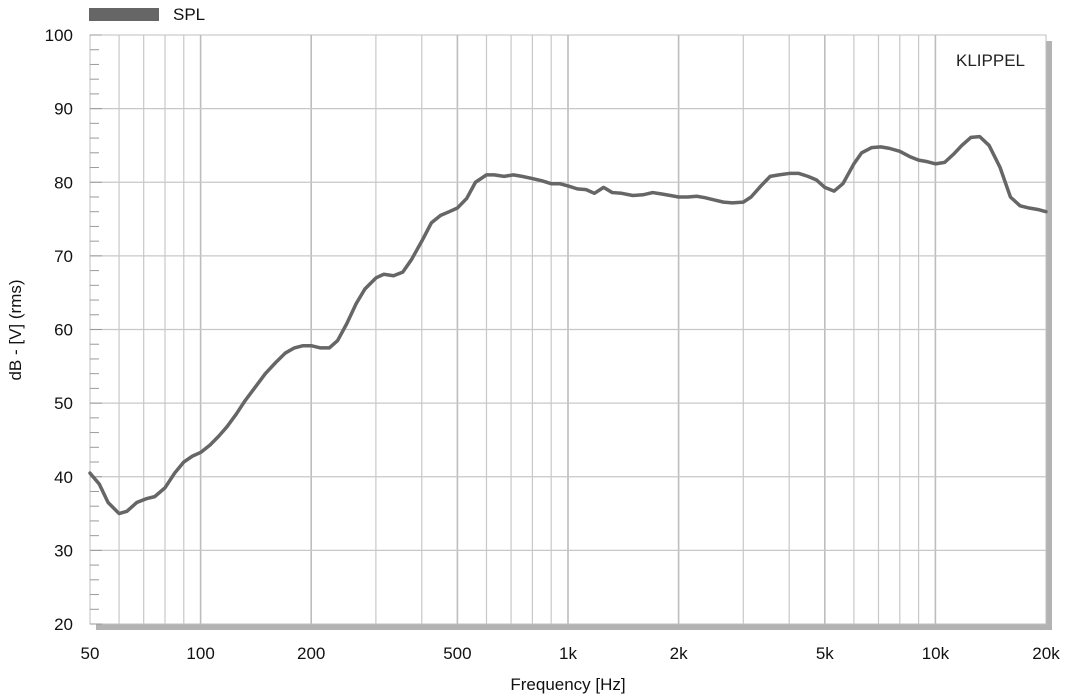 The width and height of the screenshot is (1066, 698). Describe the element at coordinates (96, 329) in the screenshot. I see `y-minor-ticks` at that location.